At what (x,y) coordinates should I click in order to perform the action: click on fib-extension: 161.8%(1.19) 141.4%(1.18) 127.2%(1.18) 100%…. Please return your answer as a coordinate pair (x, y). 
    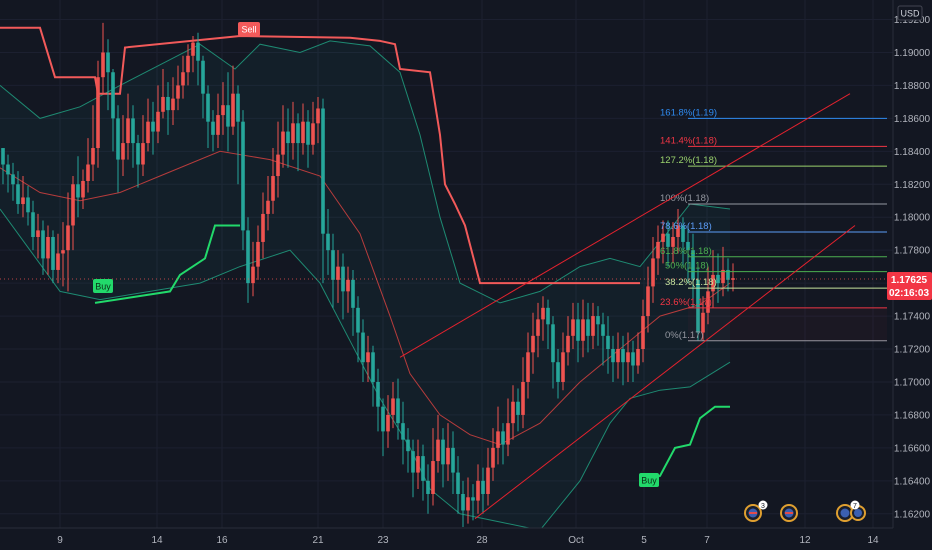
    Looking at the image, I should click on (773, 224).